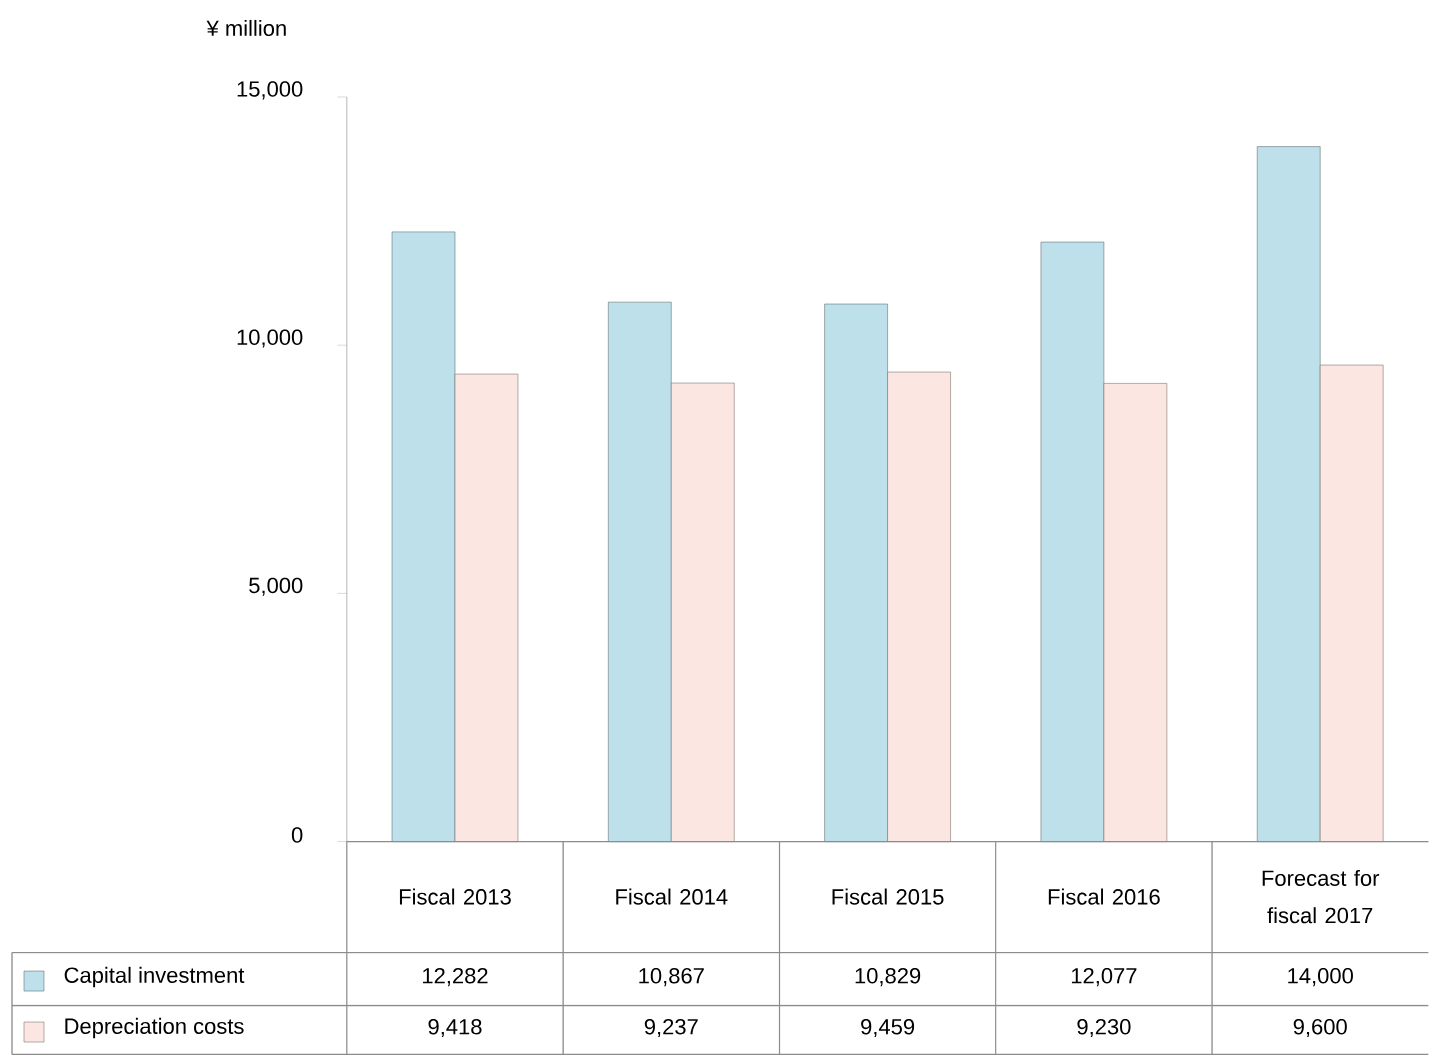 This screenshot has height=1055, width=1429. Describe the element at coordinates (1104, 896) in the screenshot. I see `x-tick-label: Fiscal 2016` at that location.